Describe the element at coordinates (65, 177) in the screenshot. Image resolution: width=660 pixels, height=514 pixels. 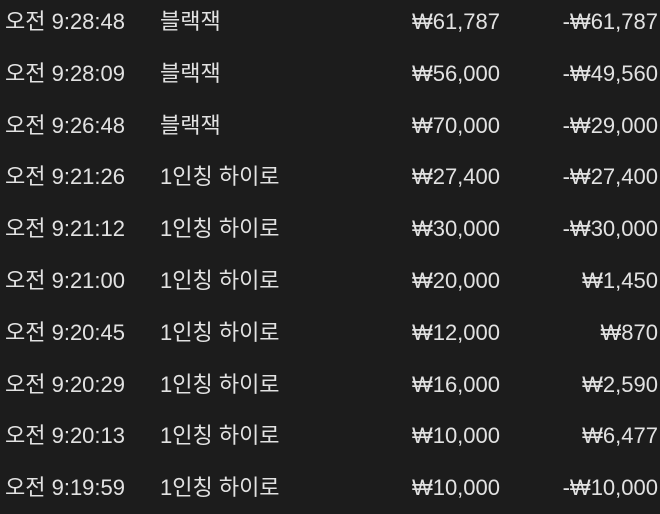
I see `bet-time: 오전 9:21:26` at that location.